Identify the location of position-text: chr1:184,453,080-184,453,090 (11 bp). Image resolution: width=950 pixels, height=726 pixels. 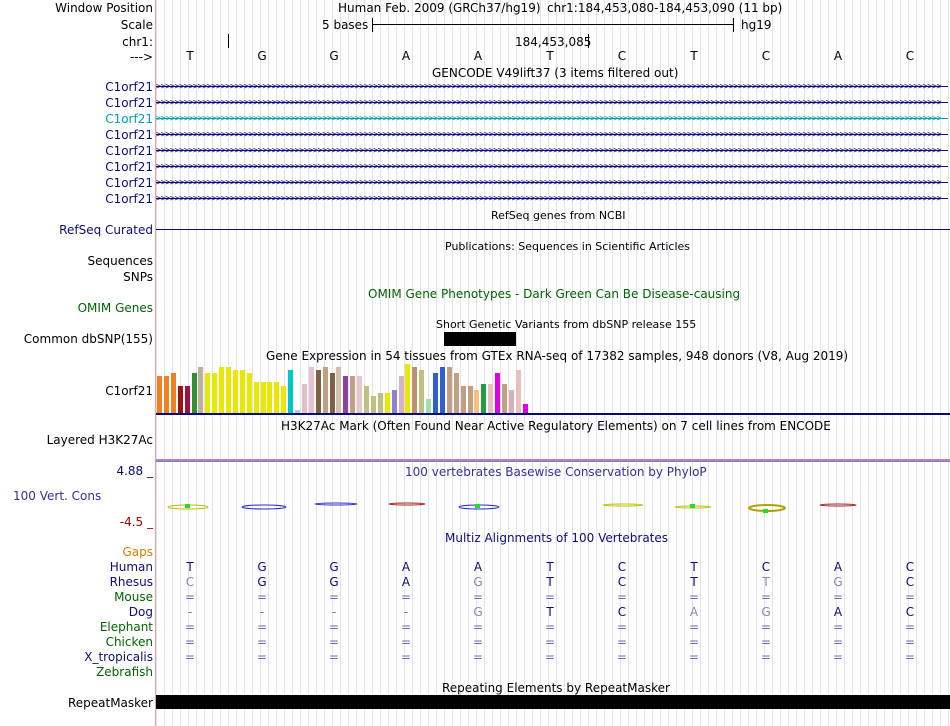
(665, 8).